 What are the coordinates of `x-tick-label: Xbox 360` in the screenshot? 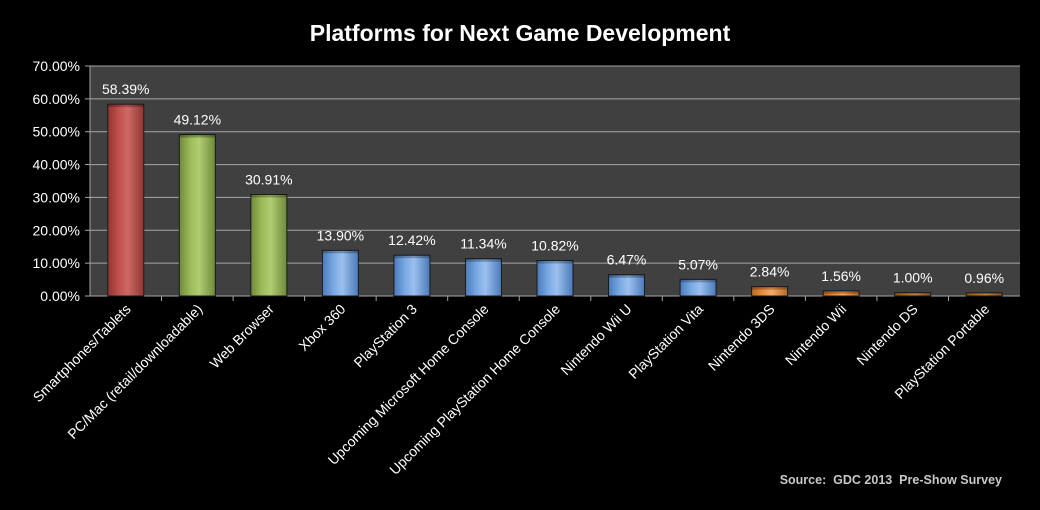 It's located at (321, 327).